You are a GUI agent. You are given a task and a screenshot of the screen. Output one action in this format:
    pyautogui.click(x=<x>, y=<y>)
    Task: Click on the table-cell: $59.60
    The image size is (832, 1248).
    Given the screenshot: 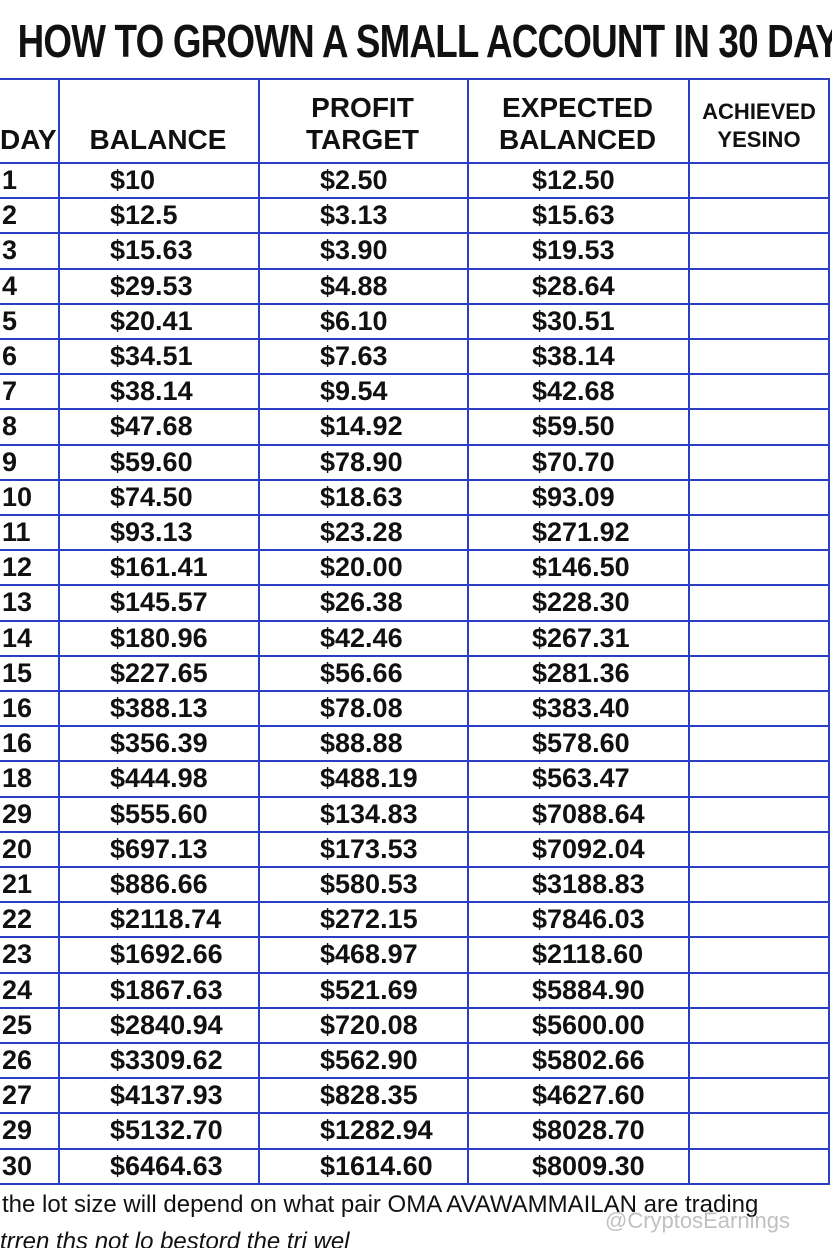 What is the action you would take?
    pyautogui.click(x=151, y=461)
    